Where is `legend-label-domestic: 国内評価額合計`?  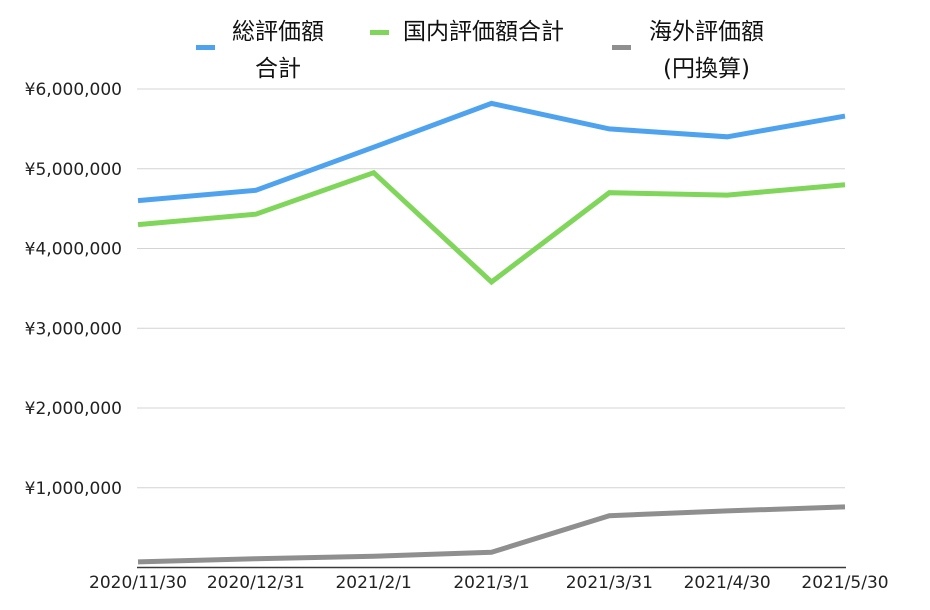 legend-label-domestic: 国内評価額合計 is located at coordinates (483, 32).